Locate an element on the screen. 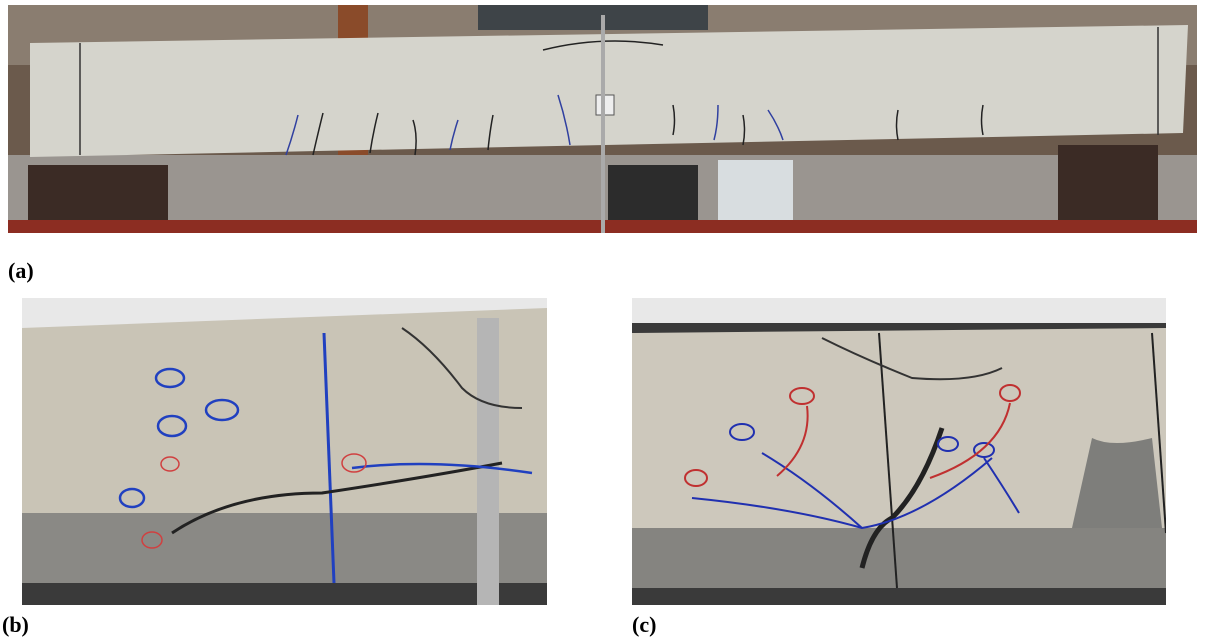 The image size is (1207, 638). panel-label: (c) is located at coordinates (644, 624).